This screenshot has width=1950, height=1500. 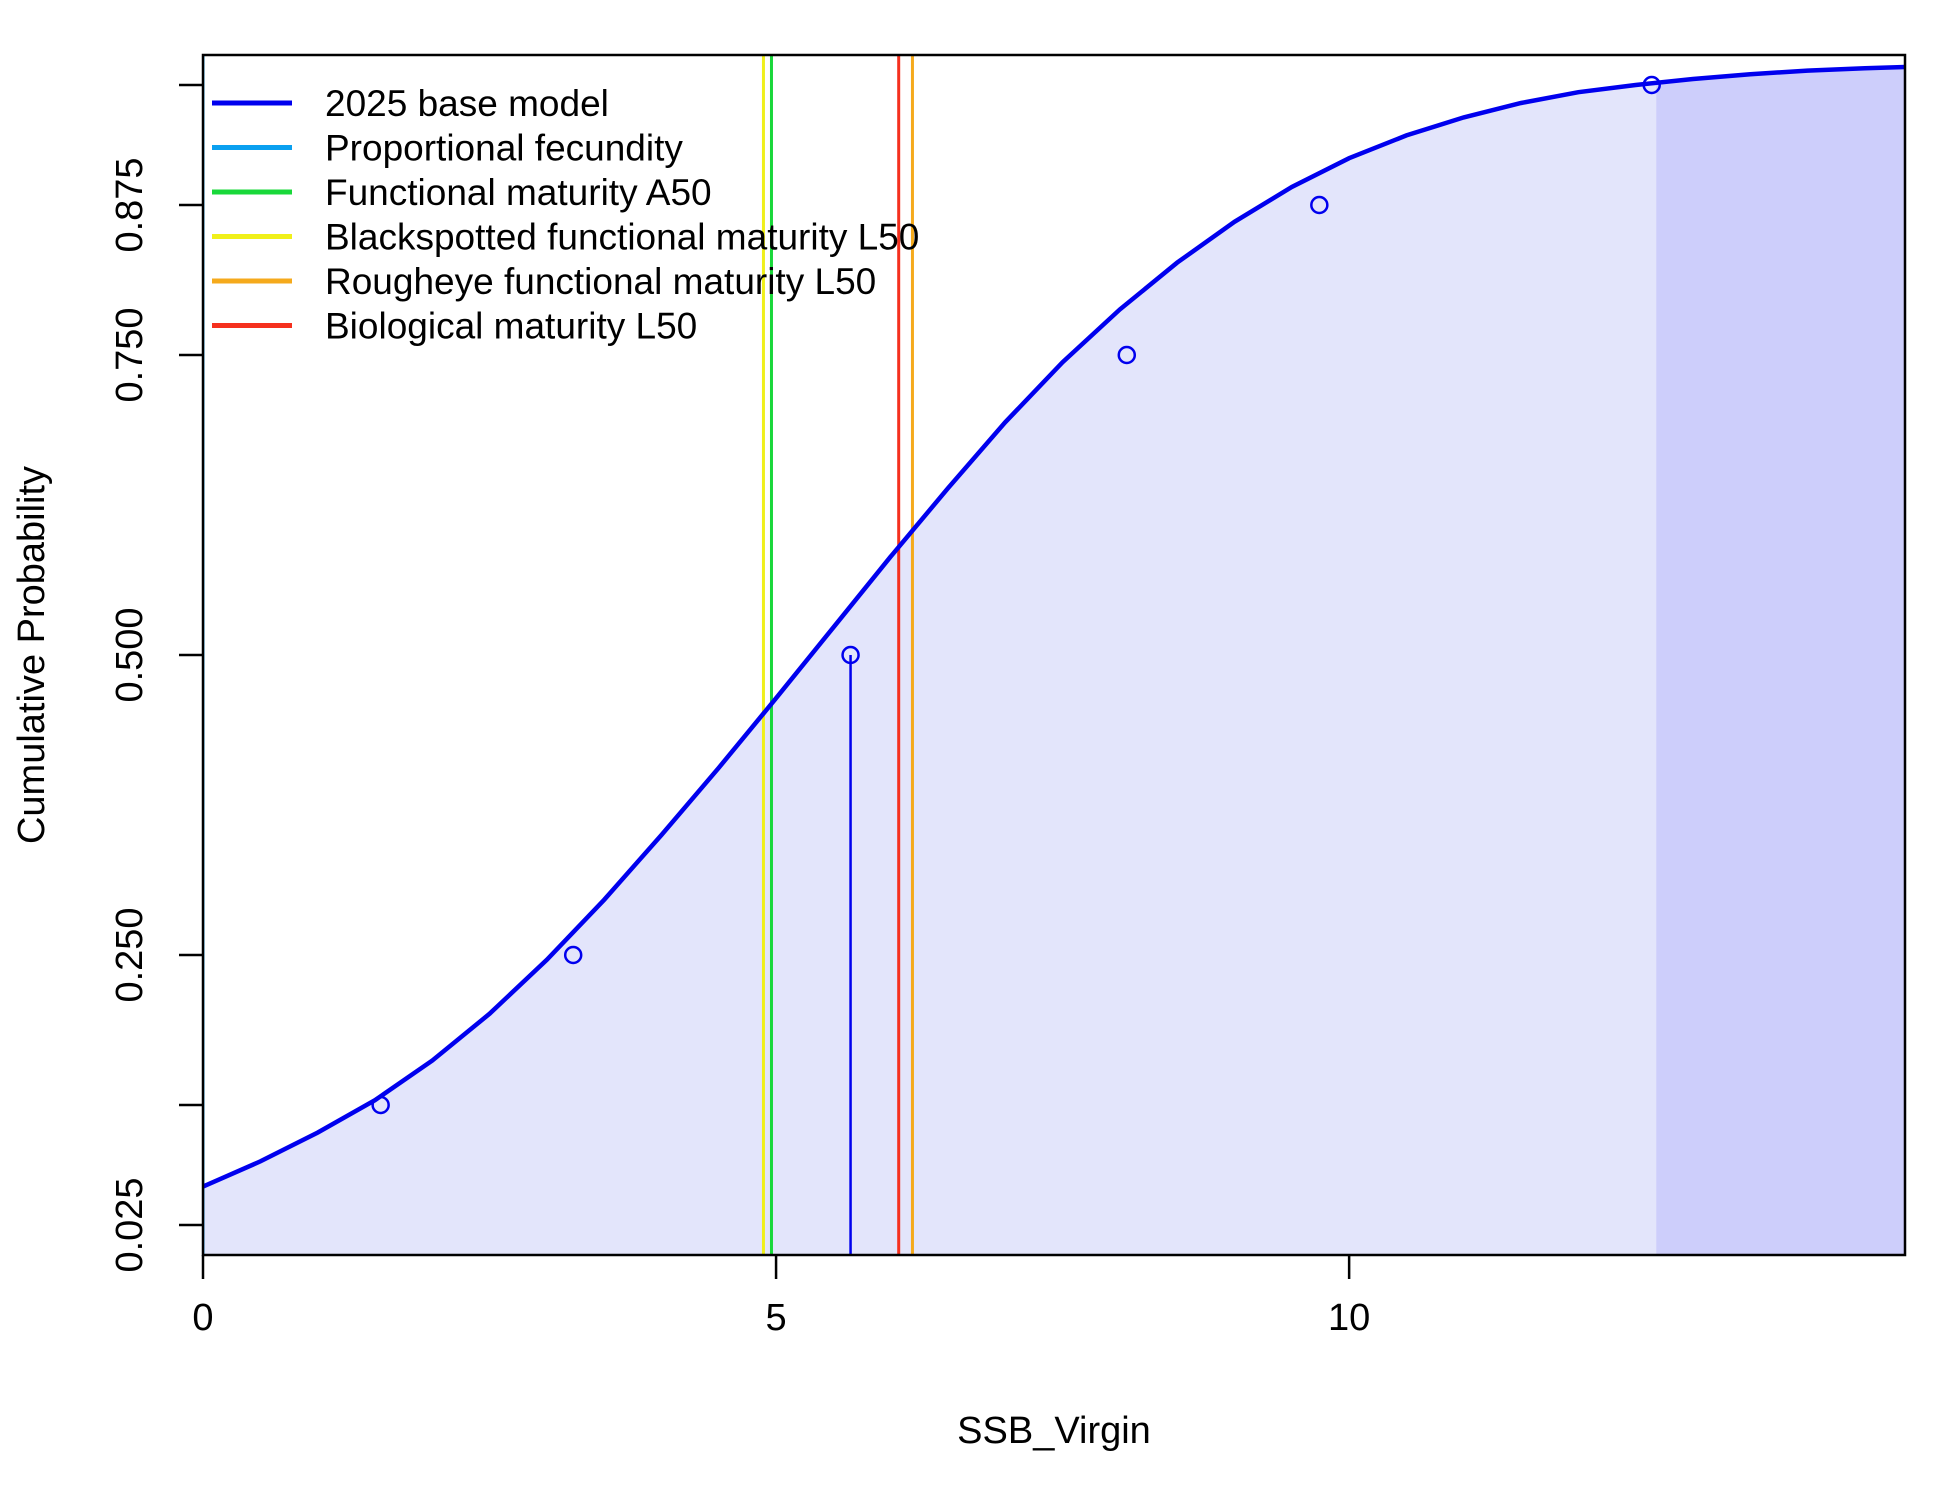 I want to click on x-tick-label: 10, so click(x=1349, y=1318).